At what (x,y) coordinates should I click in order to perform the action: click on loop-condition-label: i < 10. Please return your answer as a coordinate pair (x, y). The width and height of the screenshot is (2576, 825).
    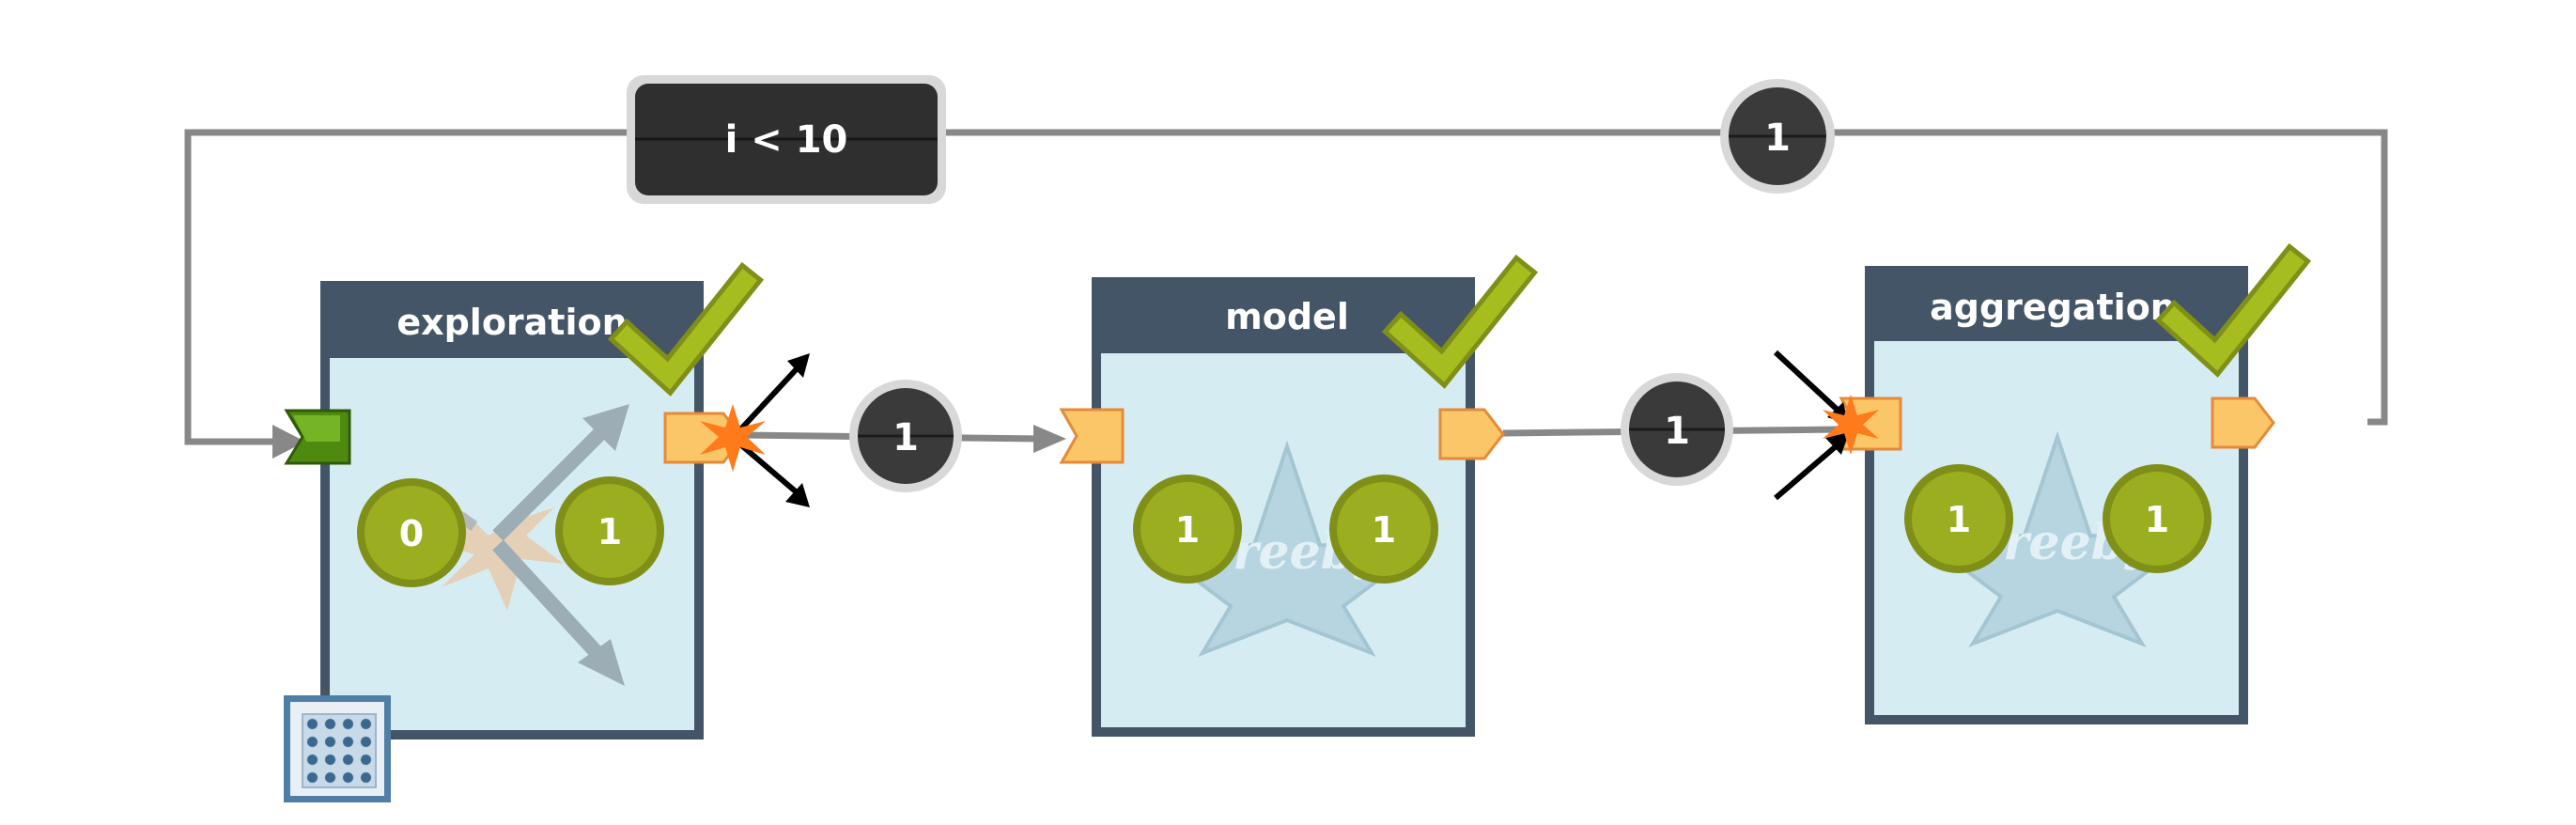
    Looking at the image, I should click on (787, 140).